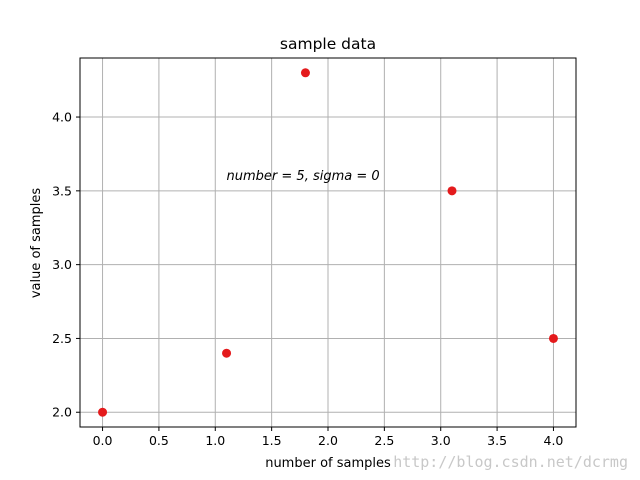  I want to click on x-tick-label: 0.0, so click(103, 440).